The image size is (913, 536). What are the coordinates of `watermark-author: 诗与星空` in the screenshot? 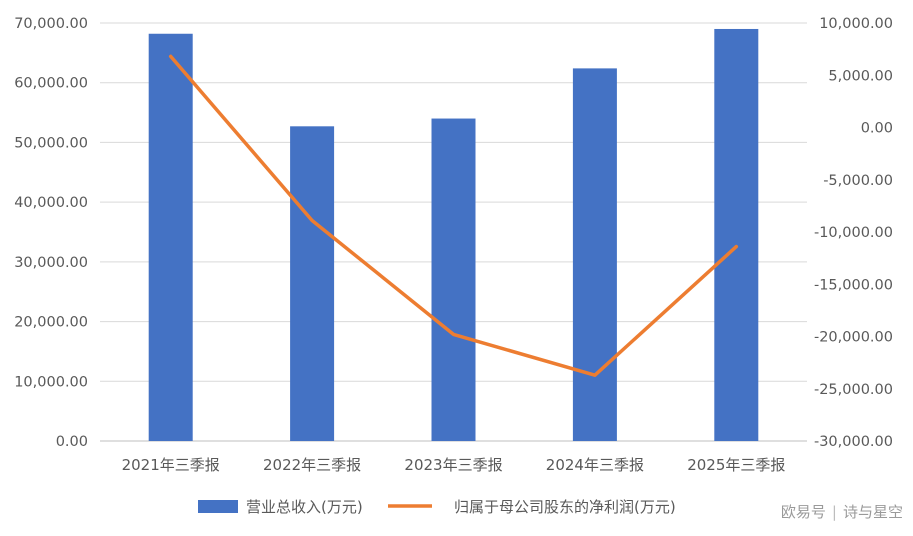 It's located at (872, 512).